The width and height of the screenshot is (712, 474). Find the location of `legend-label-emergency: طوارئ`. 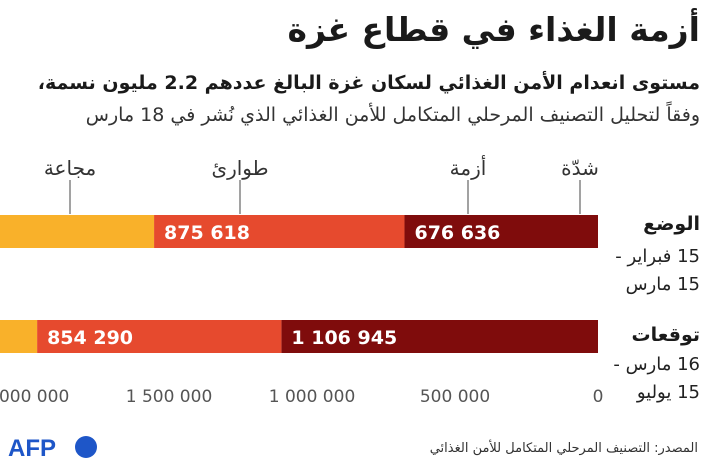

legend-label-emergency: طوارئ is located at coordinates (239, 168).